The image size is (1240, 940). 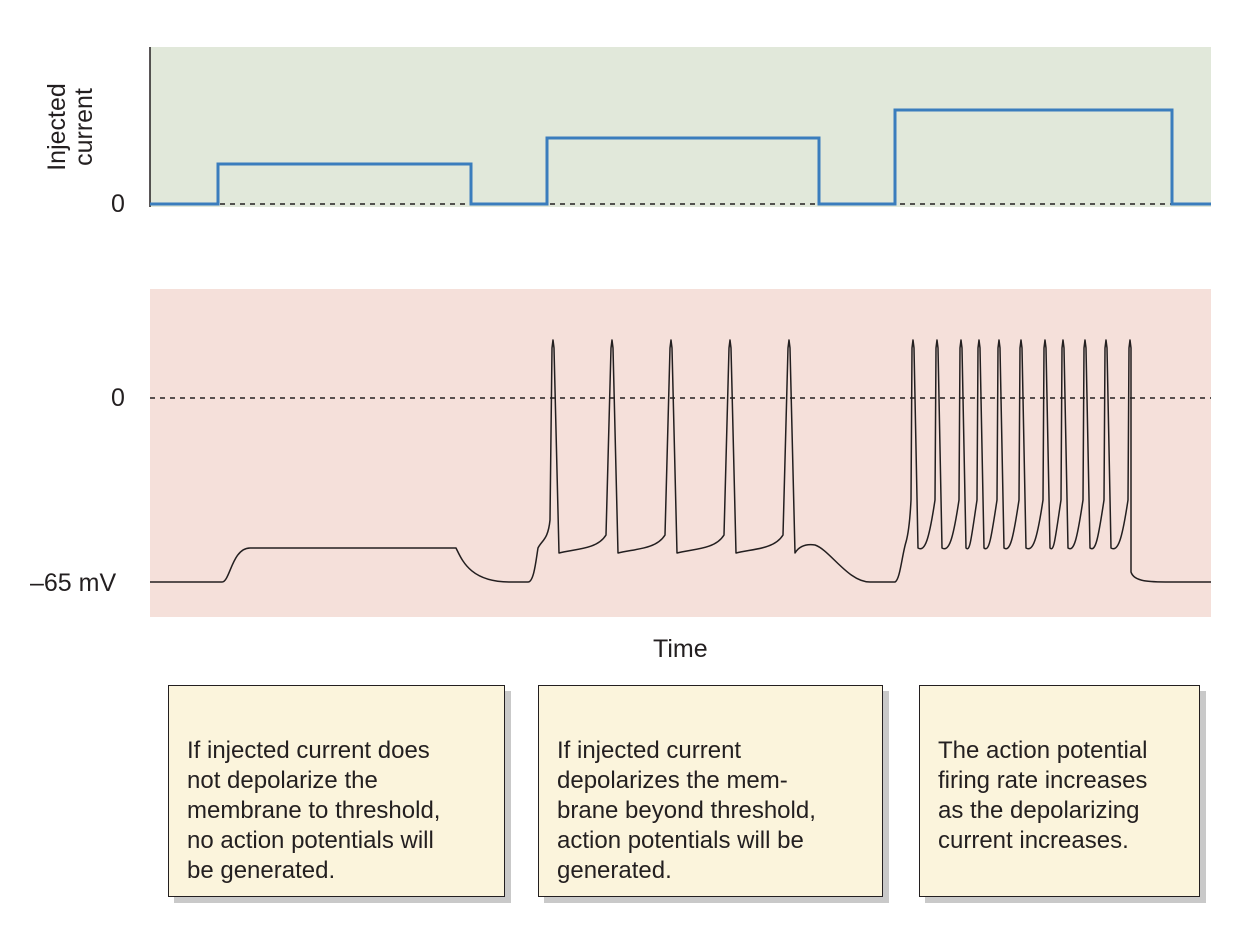 What do you see at coordinates (73, 583) in the screenshot?
I see `voltage-rest-tick-label: –65 mV` at bounding box center [73, 583].